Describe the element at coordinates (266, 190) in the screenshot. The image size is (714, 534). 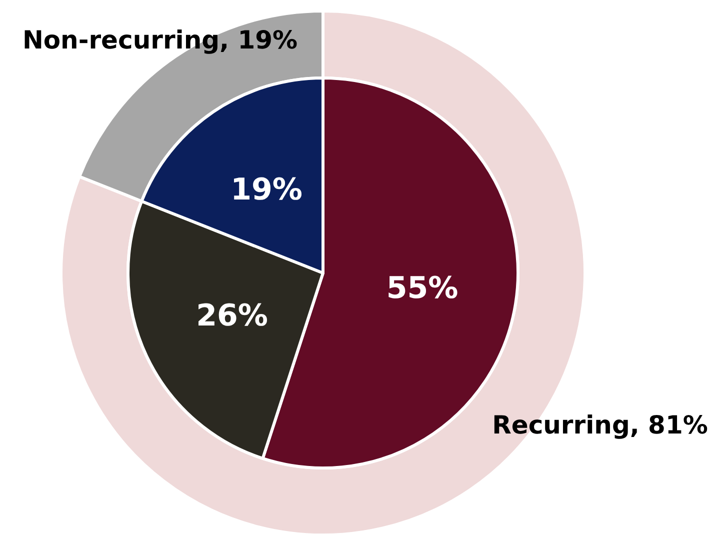
I see `data-label: 19%` at that location.